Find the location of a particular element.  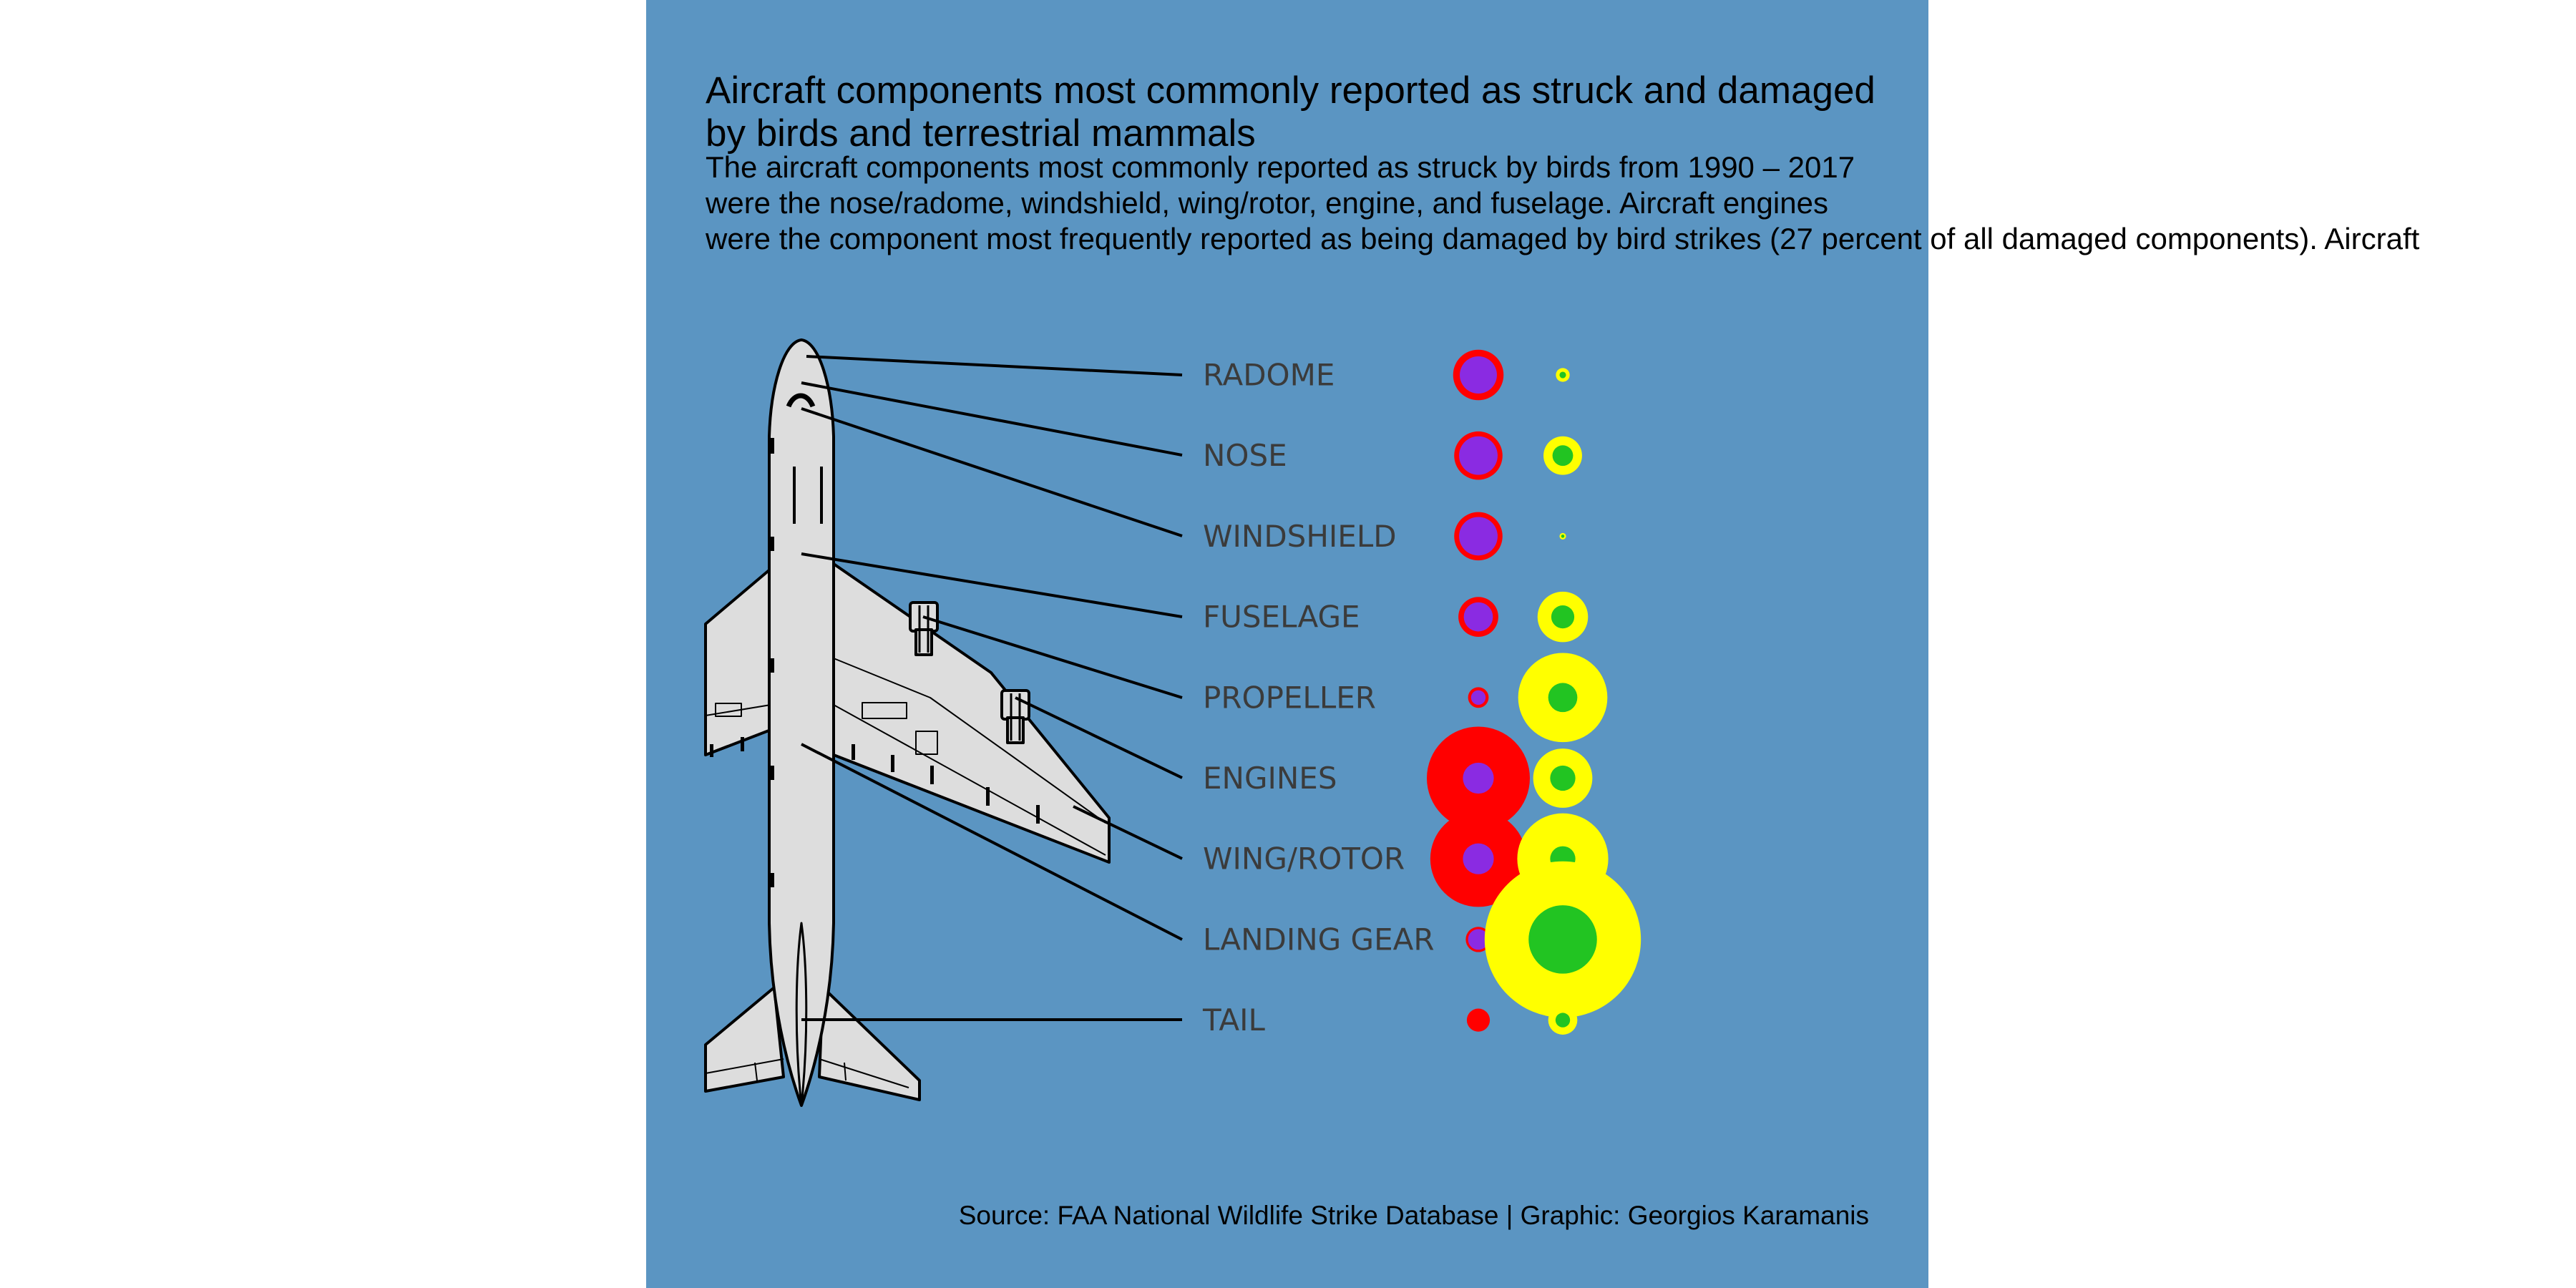

leader-radome is located at coordinates (994, 365).